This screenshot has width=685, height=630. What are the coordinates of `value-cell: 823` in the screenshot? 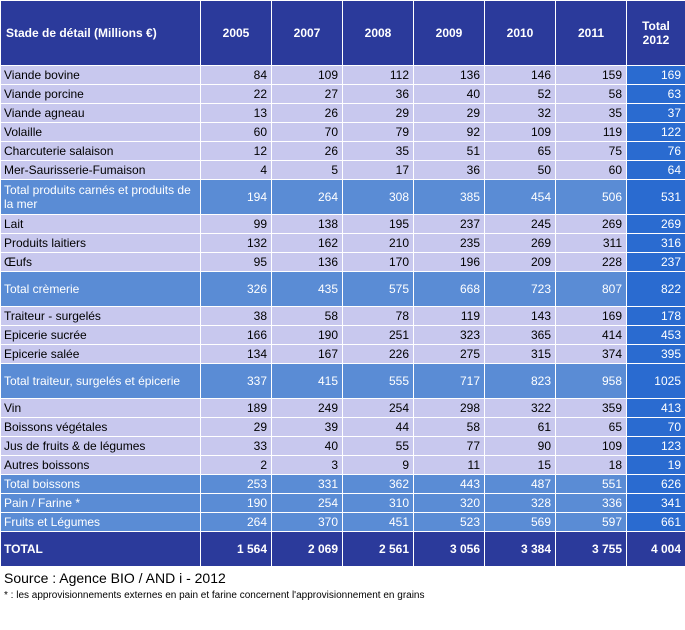 It's located at (520, 381).